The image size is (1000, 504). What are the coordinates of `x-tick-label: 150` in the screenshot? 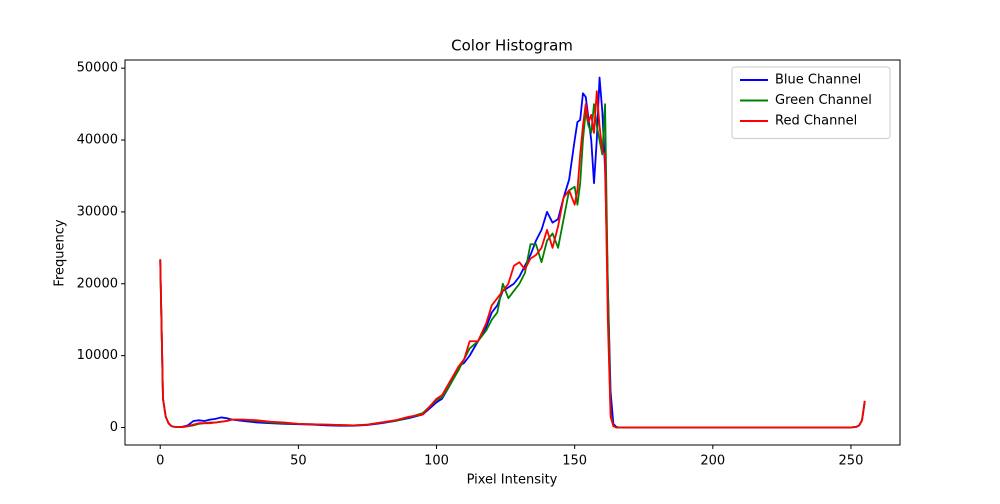 It's located at (574, 461).